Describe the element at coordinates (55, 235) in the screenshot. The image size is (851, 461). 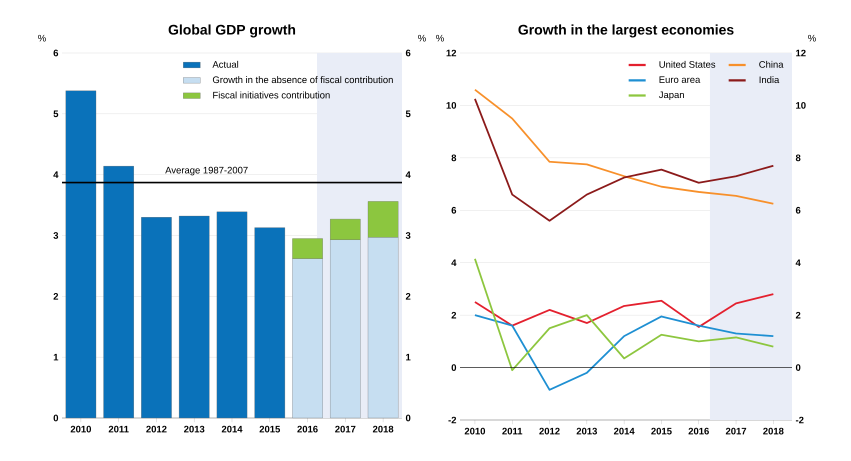
I see `y-tick-label: 3` at that location.